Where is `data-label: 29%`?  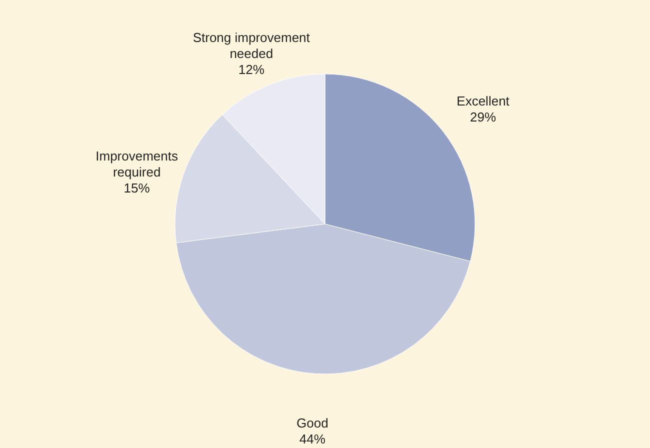 data-label: 29% is located at coordinates (483, 116).